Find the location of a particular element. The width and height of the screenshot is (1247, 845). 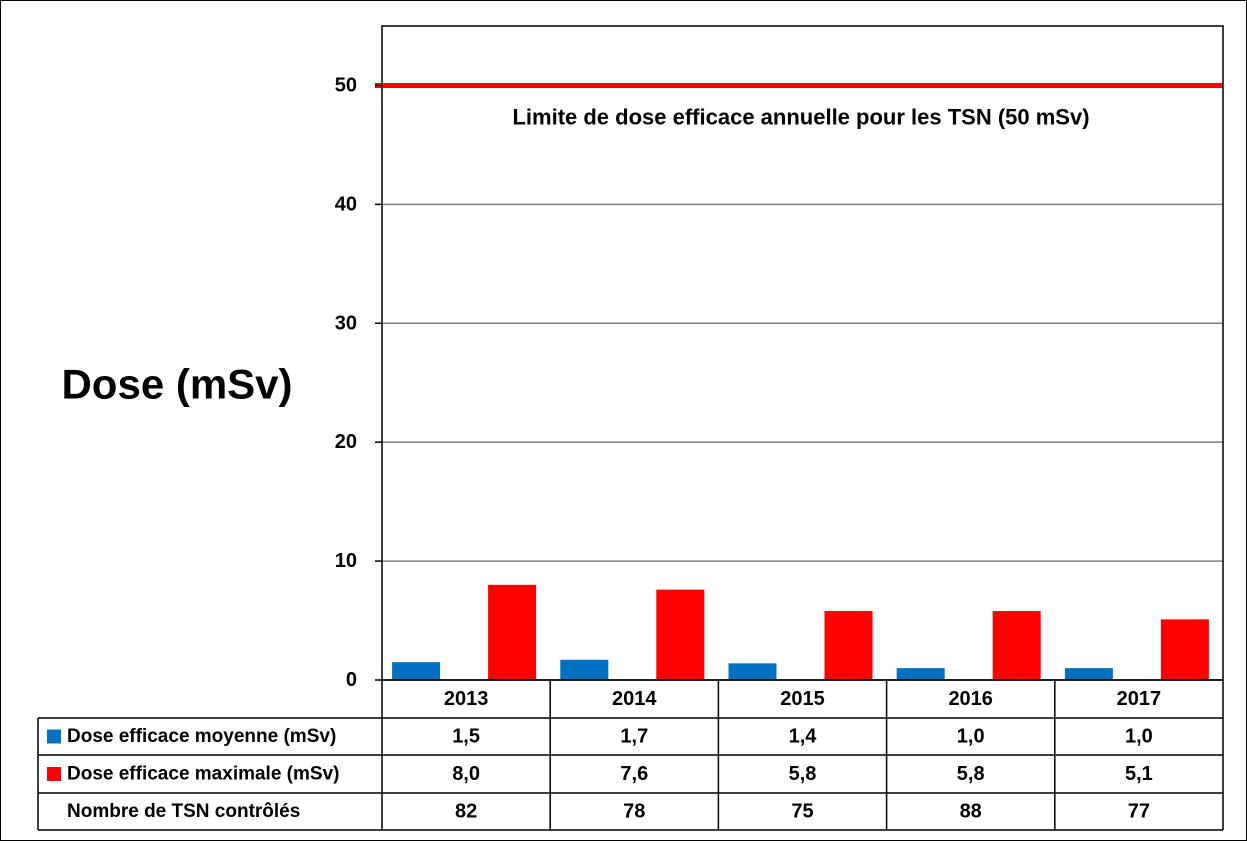

x-tick-label-2015: 2015 is located at coordinates (802, 699).